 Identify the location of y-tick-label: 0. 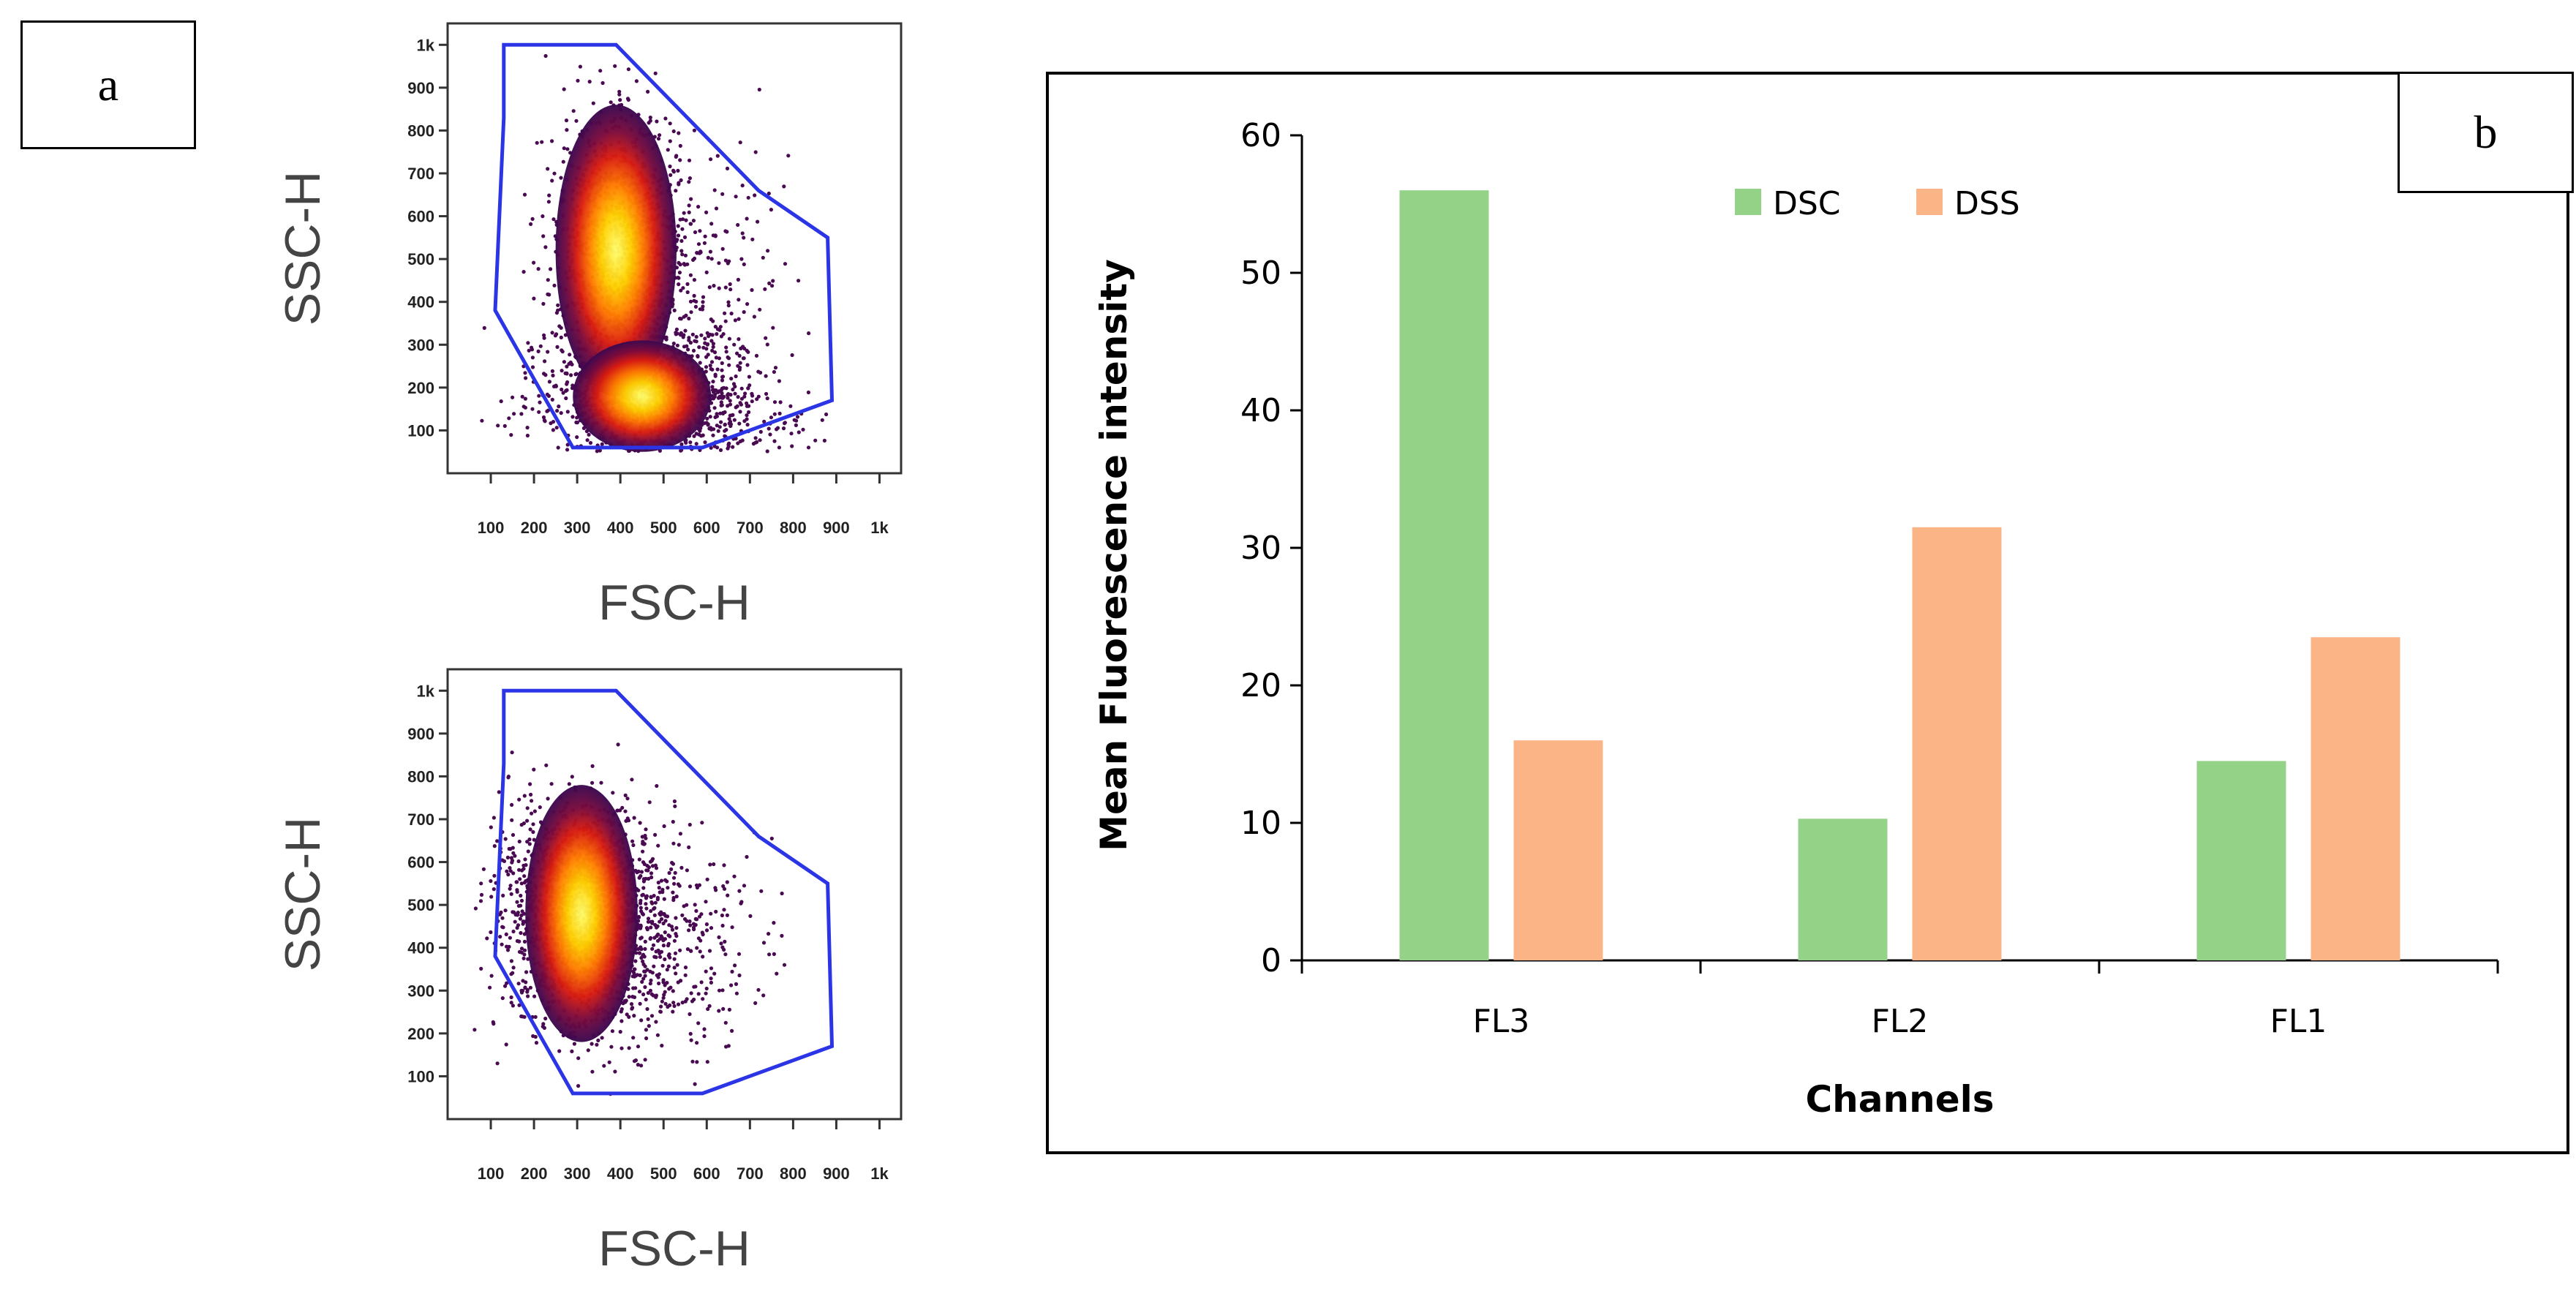
(1271, 961).